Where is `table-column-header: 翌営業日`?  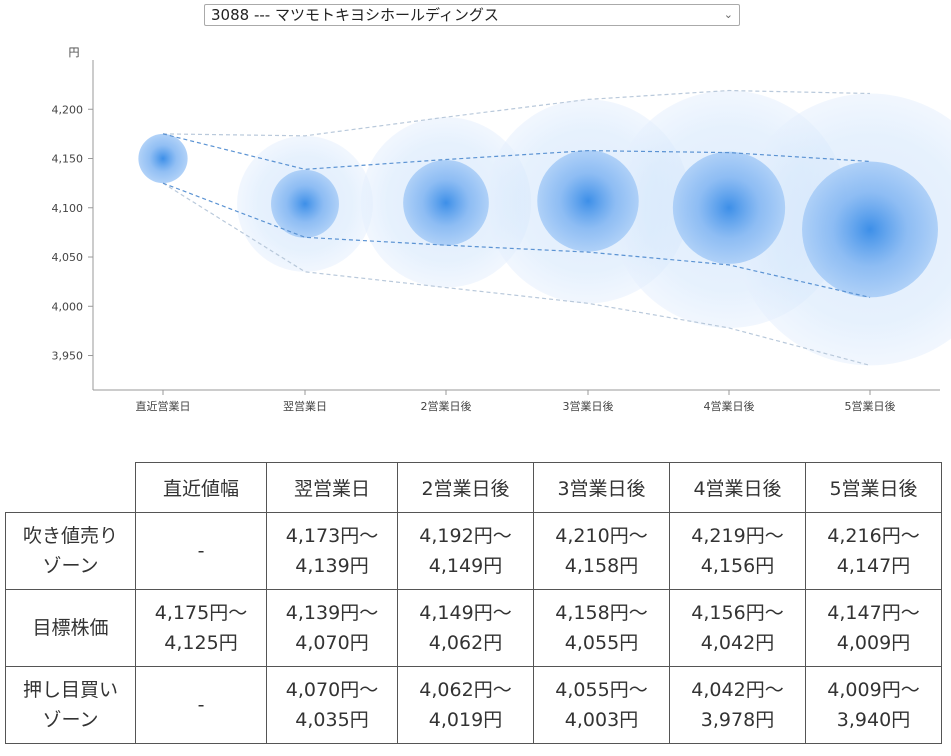 table-column-header: 翌営業日 is located at coordinates (332, 487).